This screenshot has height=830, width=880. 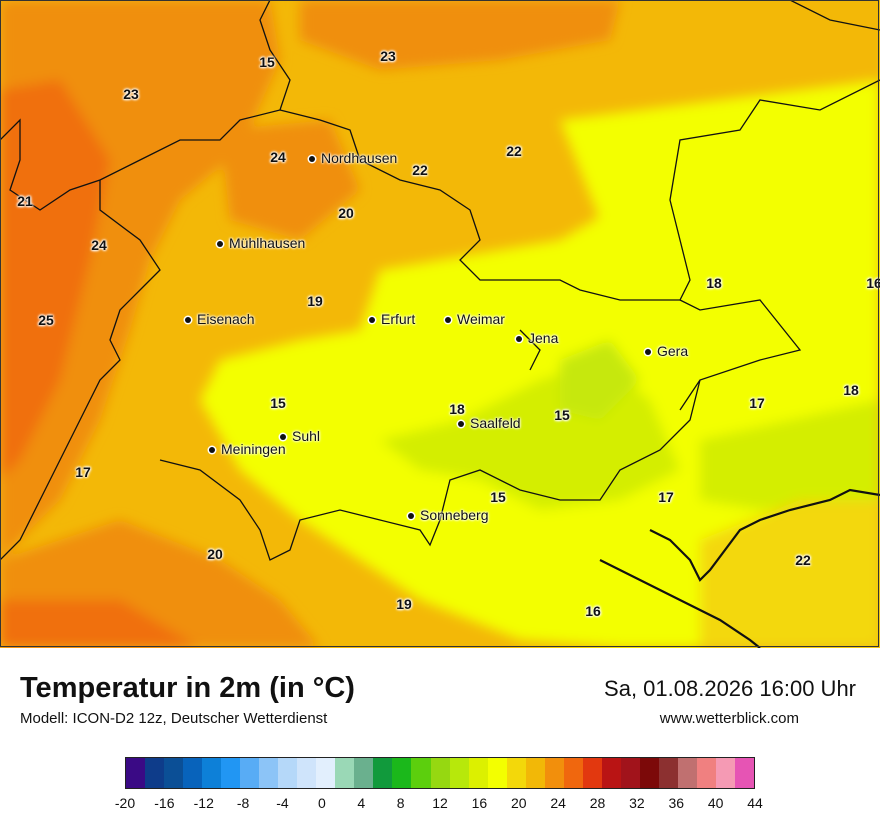 I want to click on city-label: Erfurt, so click(x=392, y=319).